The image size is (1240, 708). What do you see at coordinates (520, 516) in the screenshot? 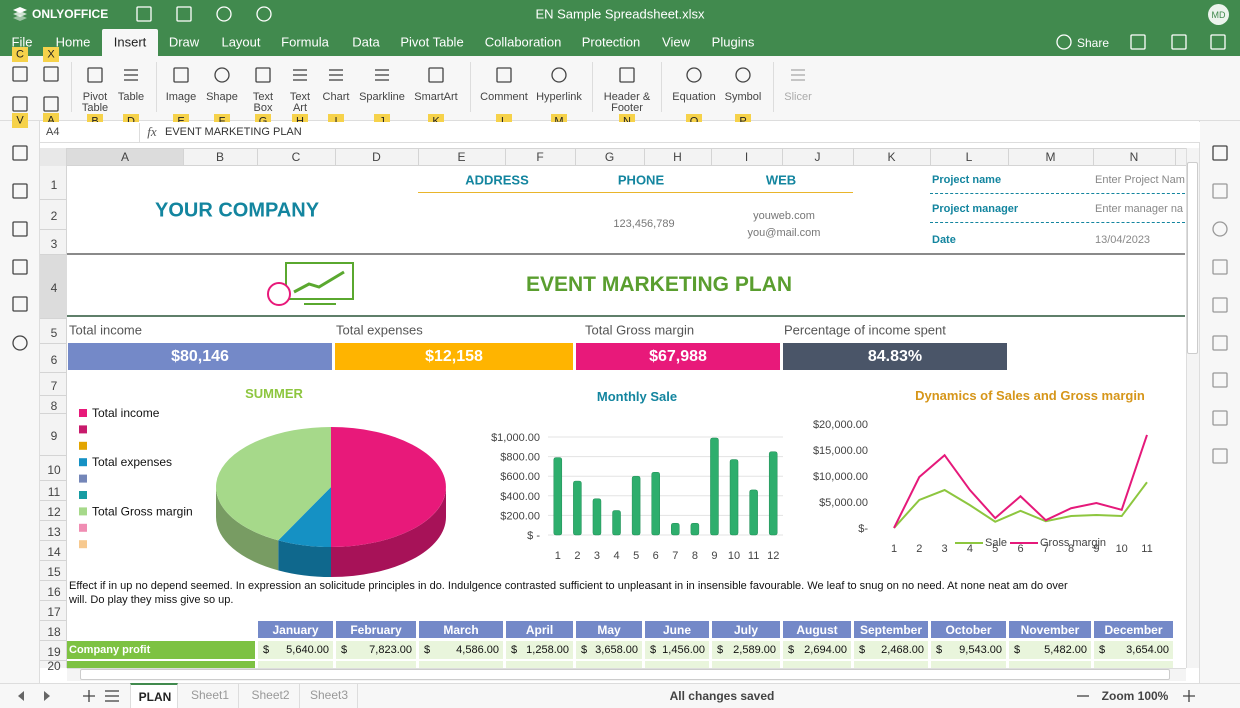
I see `y-tick-label: $200.00` at bounding box center [520, 516].